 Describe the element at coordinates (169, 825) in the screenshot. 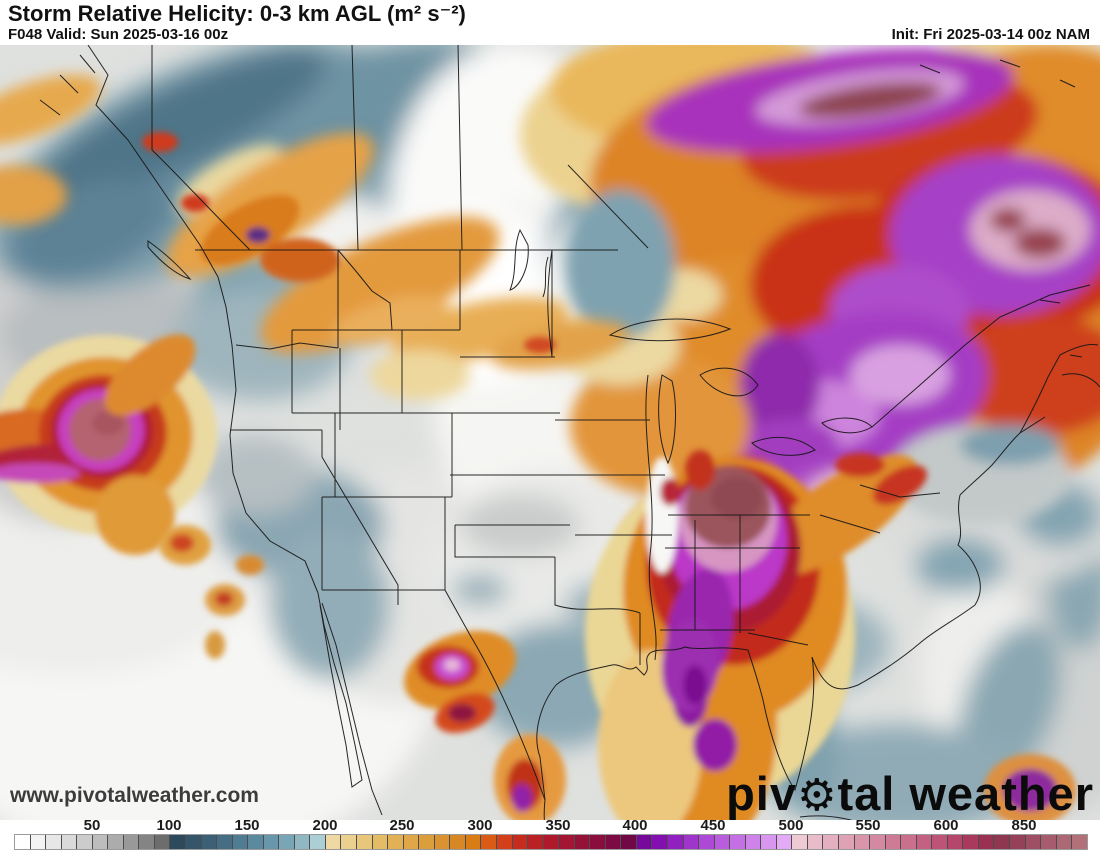

I see `colorbar-tick-label: 100` at that location.